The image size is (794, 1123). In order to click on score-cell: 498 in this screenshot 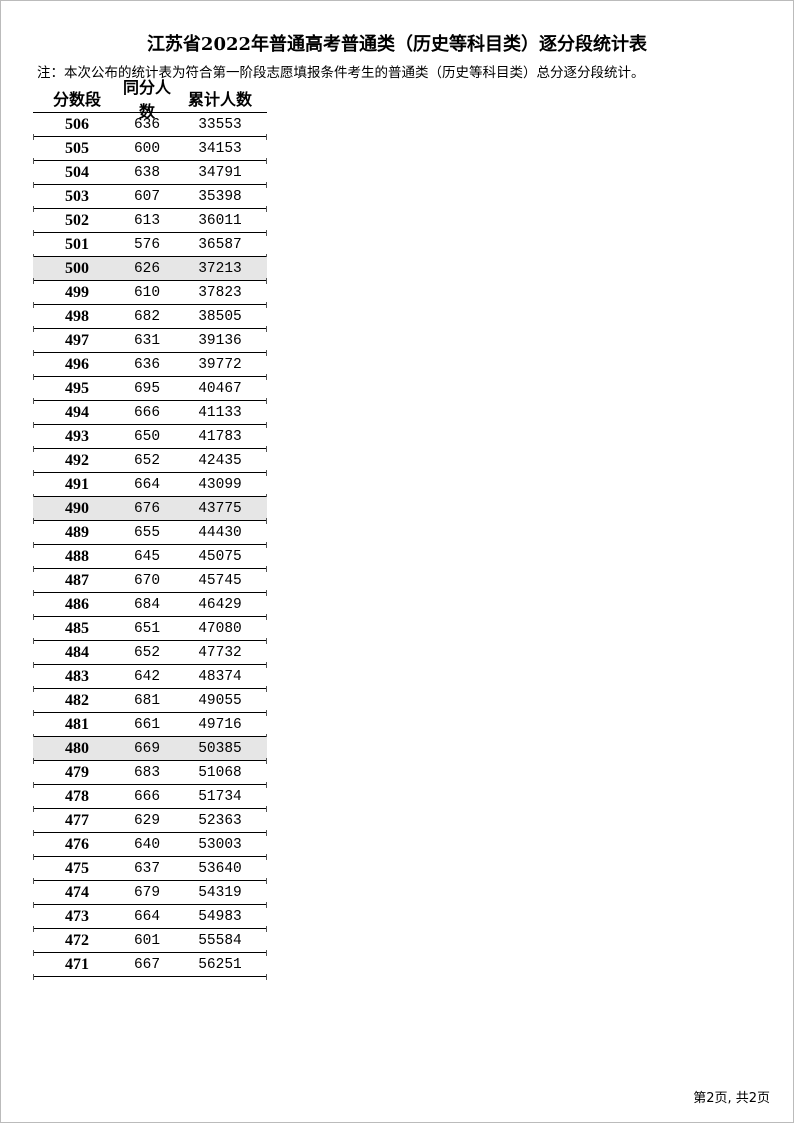, I will do `click(77, 316)`.